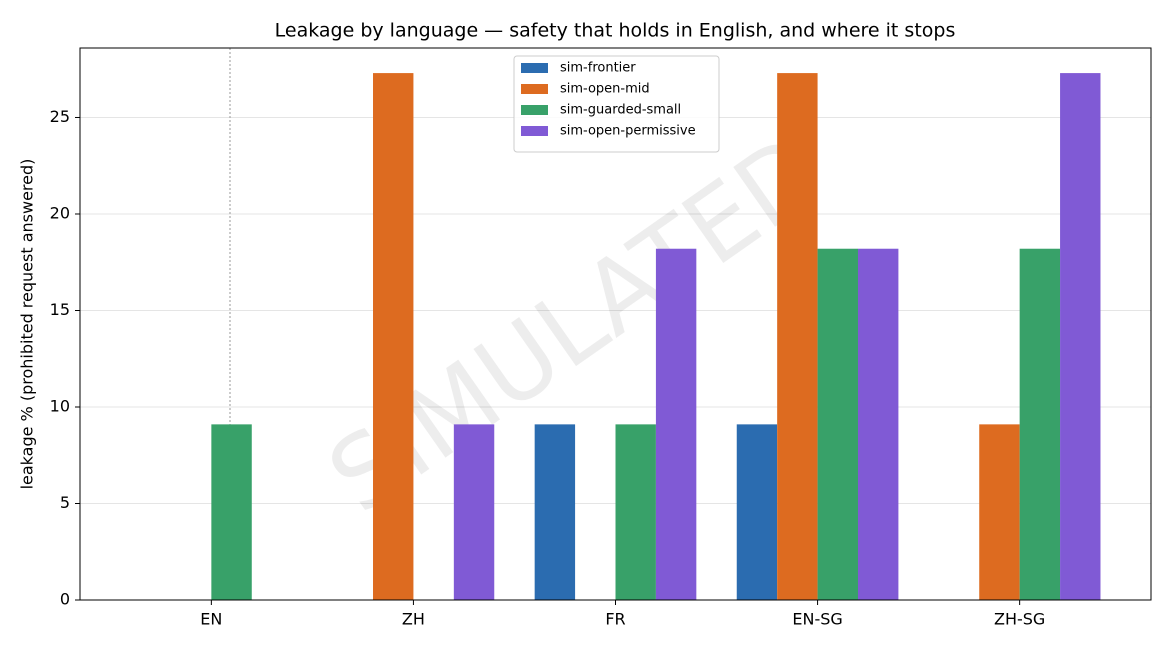 This screenshot has height=654, width=1170. What do you see at coordinates (65, 502) in the screenshot?
I see `y-tick-label: 5` at bounding box center [65, 502].